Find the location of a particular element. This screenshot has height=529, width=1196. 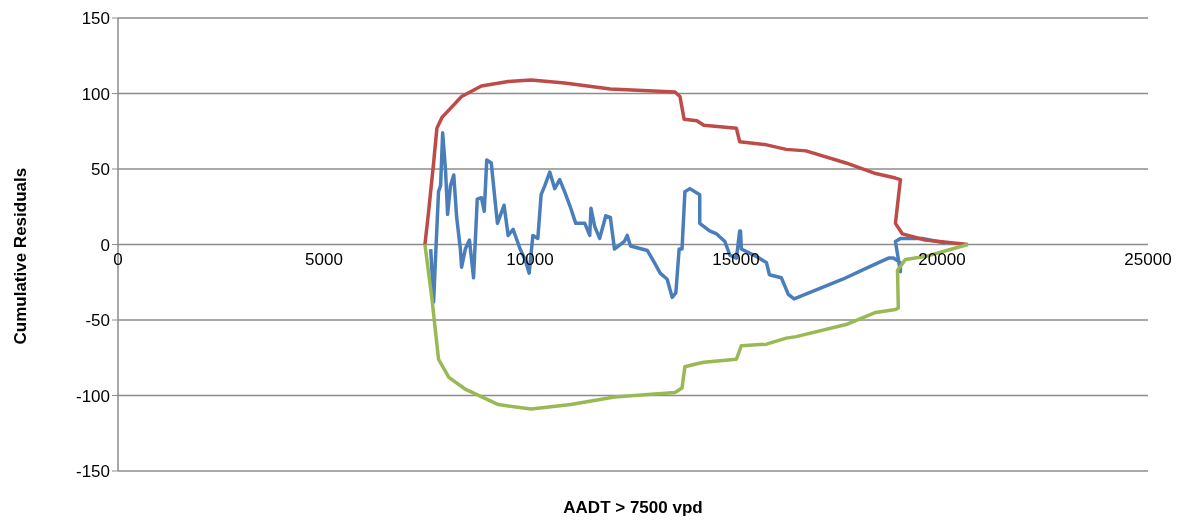

x-axis-title: AADT > 7500 vpd is located at coordinates (633, 507).